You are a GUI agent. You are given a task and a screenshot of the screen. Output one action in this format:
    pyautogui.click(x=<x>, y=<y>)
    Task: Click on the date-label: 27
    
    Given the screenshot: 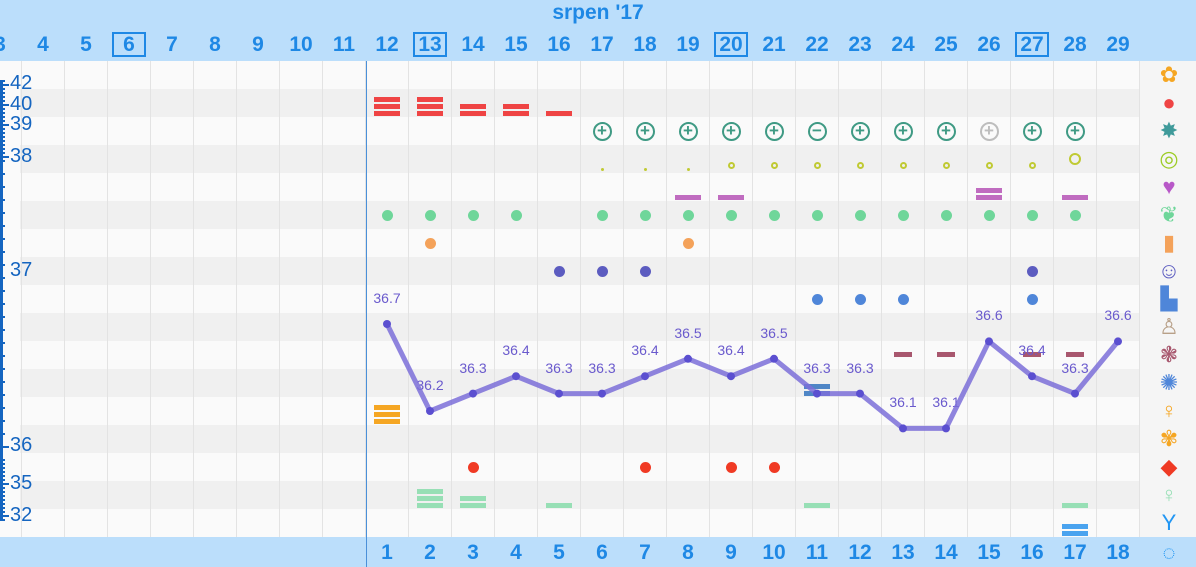 What is the action you would take?
    pyautogui.click(x=1032, y=44)
    